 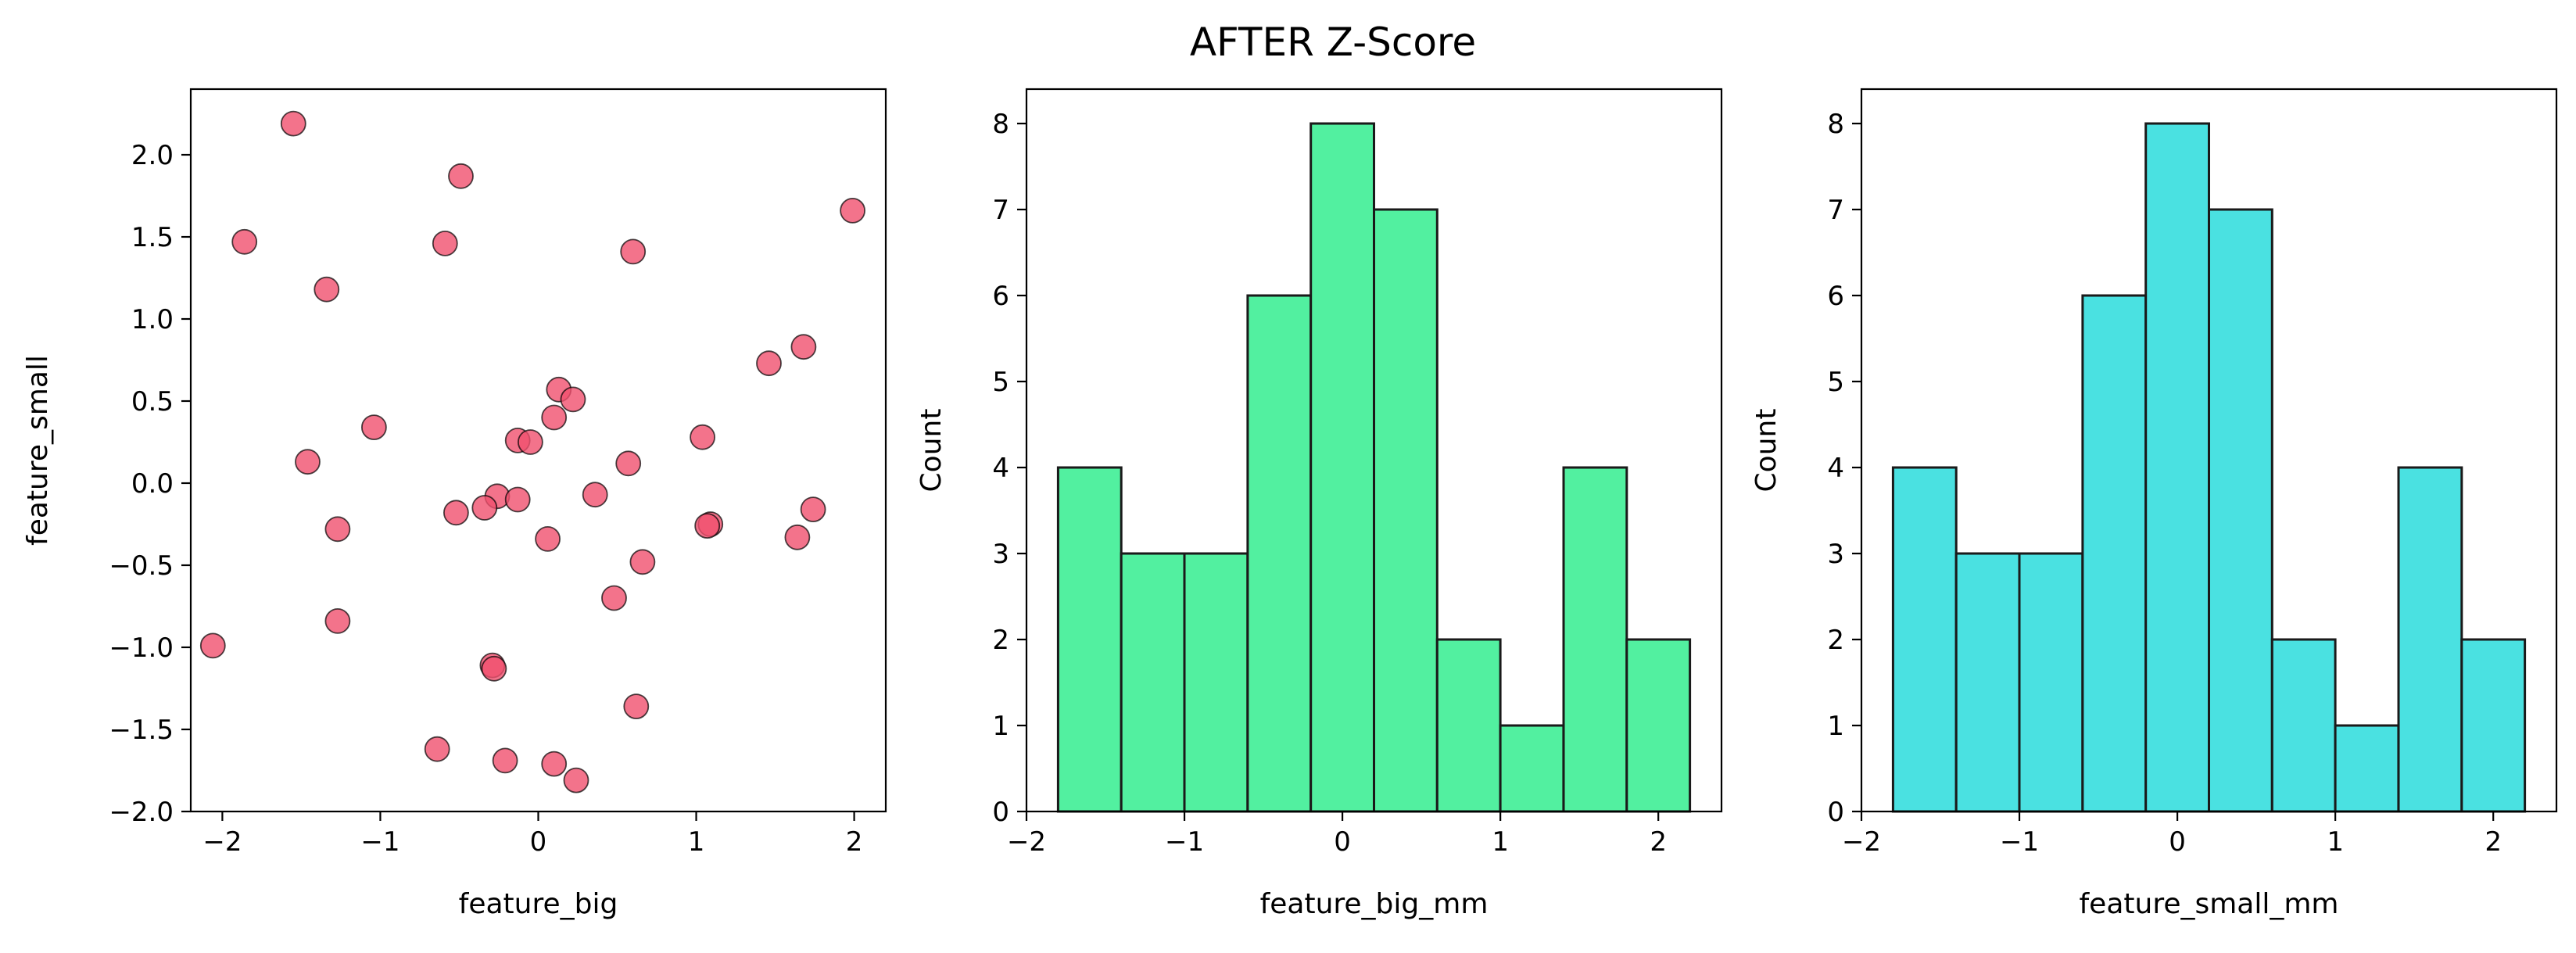 What do you see at coordinates (152, 401) in the screenshot?
I see `y-tick-label: 0.5` at bounding box center [152, 401].